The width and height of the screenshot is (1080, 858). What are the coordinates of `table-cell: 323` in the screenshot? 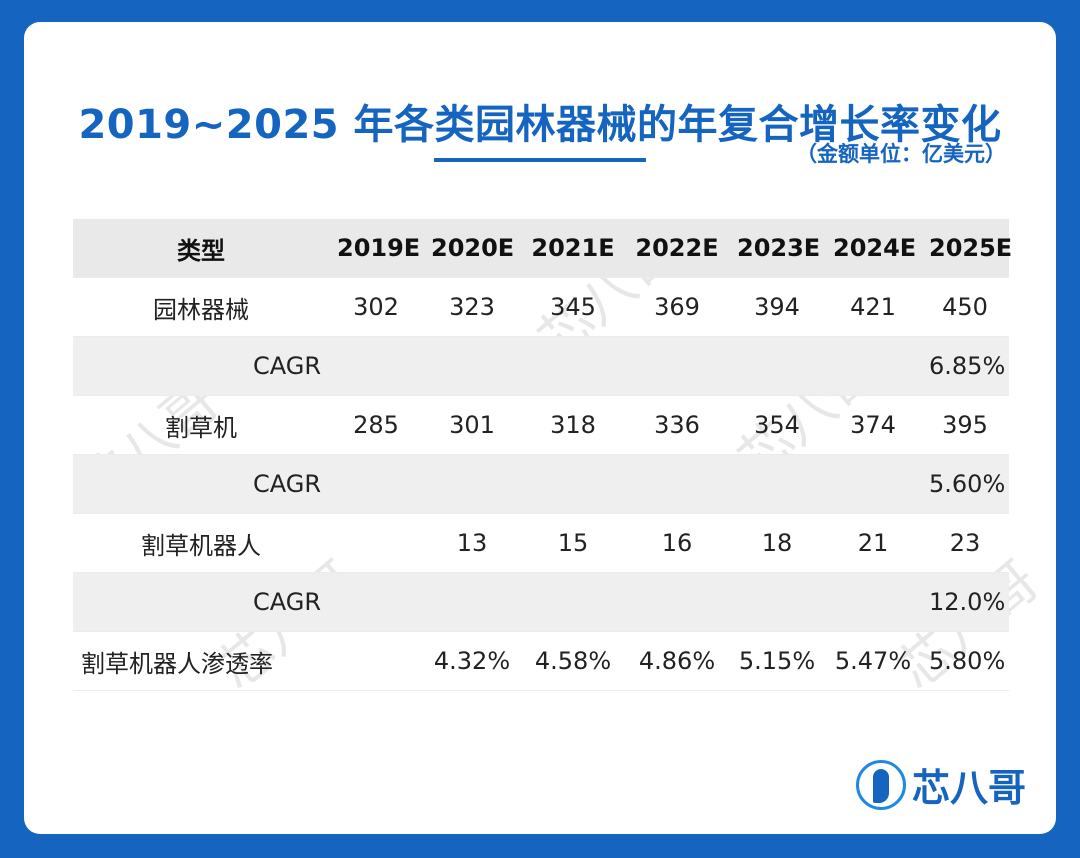 It's located at (472, 307).